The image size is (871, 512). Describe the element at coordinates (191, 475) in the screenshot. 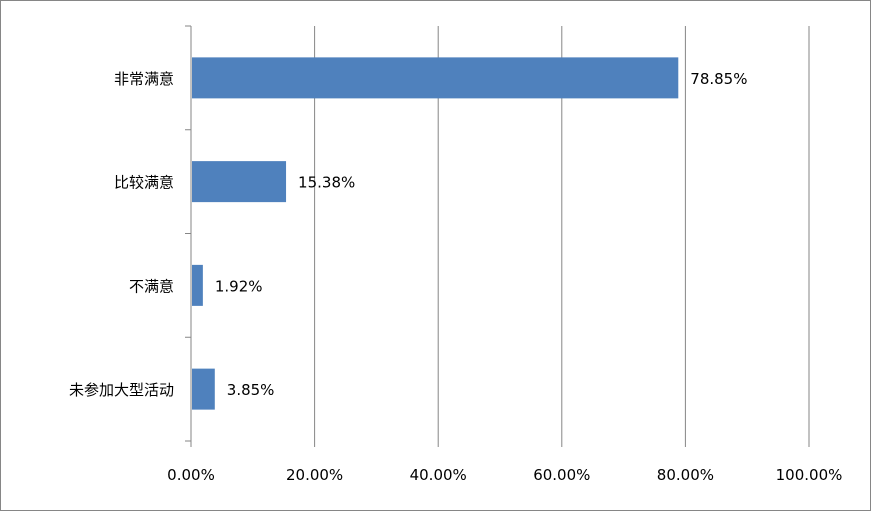

I see `x-tick-label-0: 0.00%` at that location.